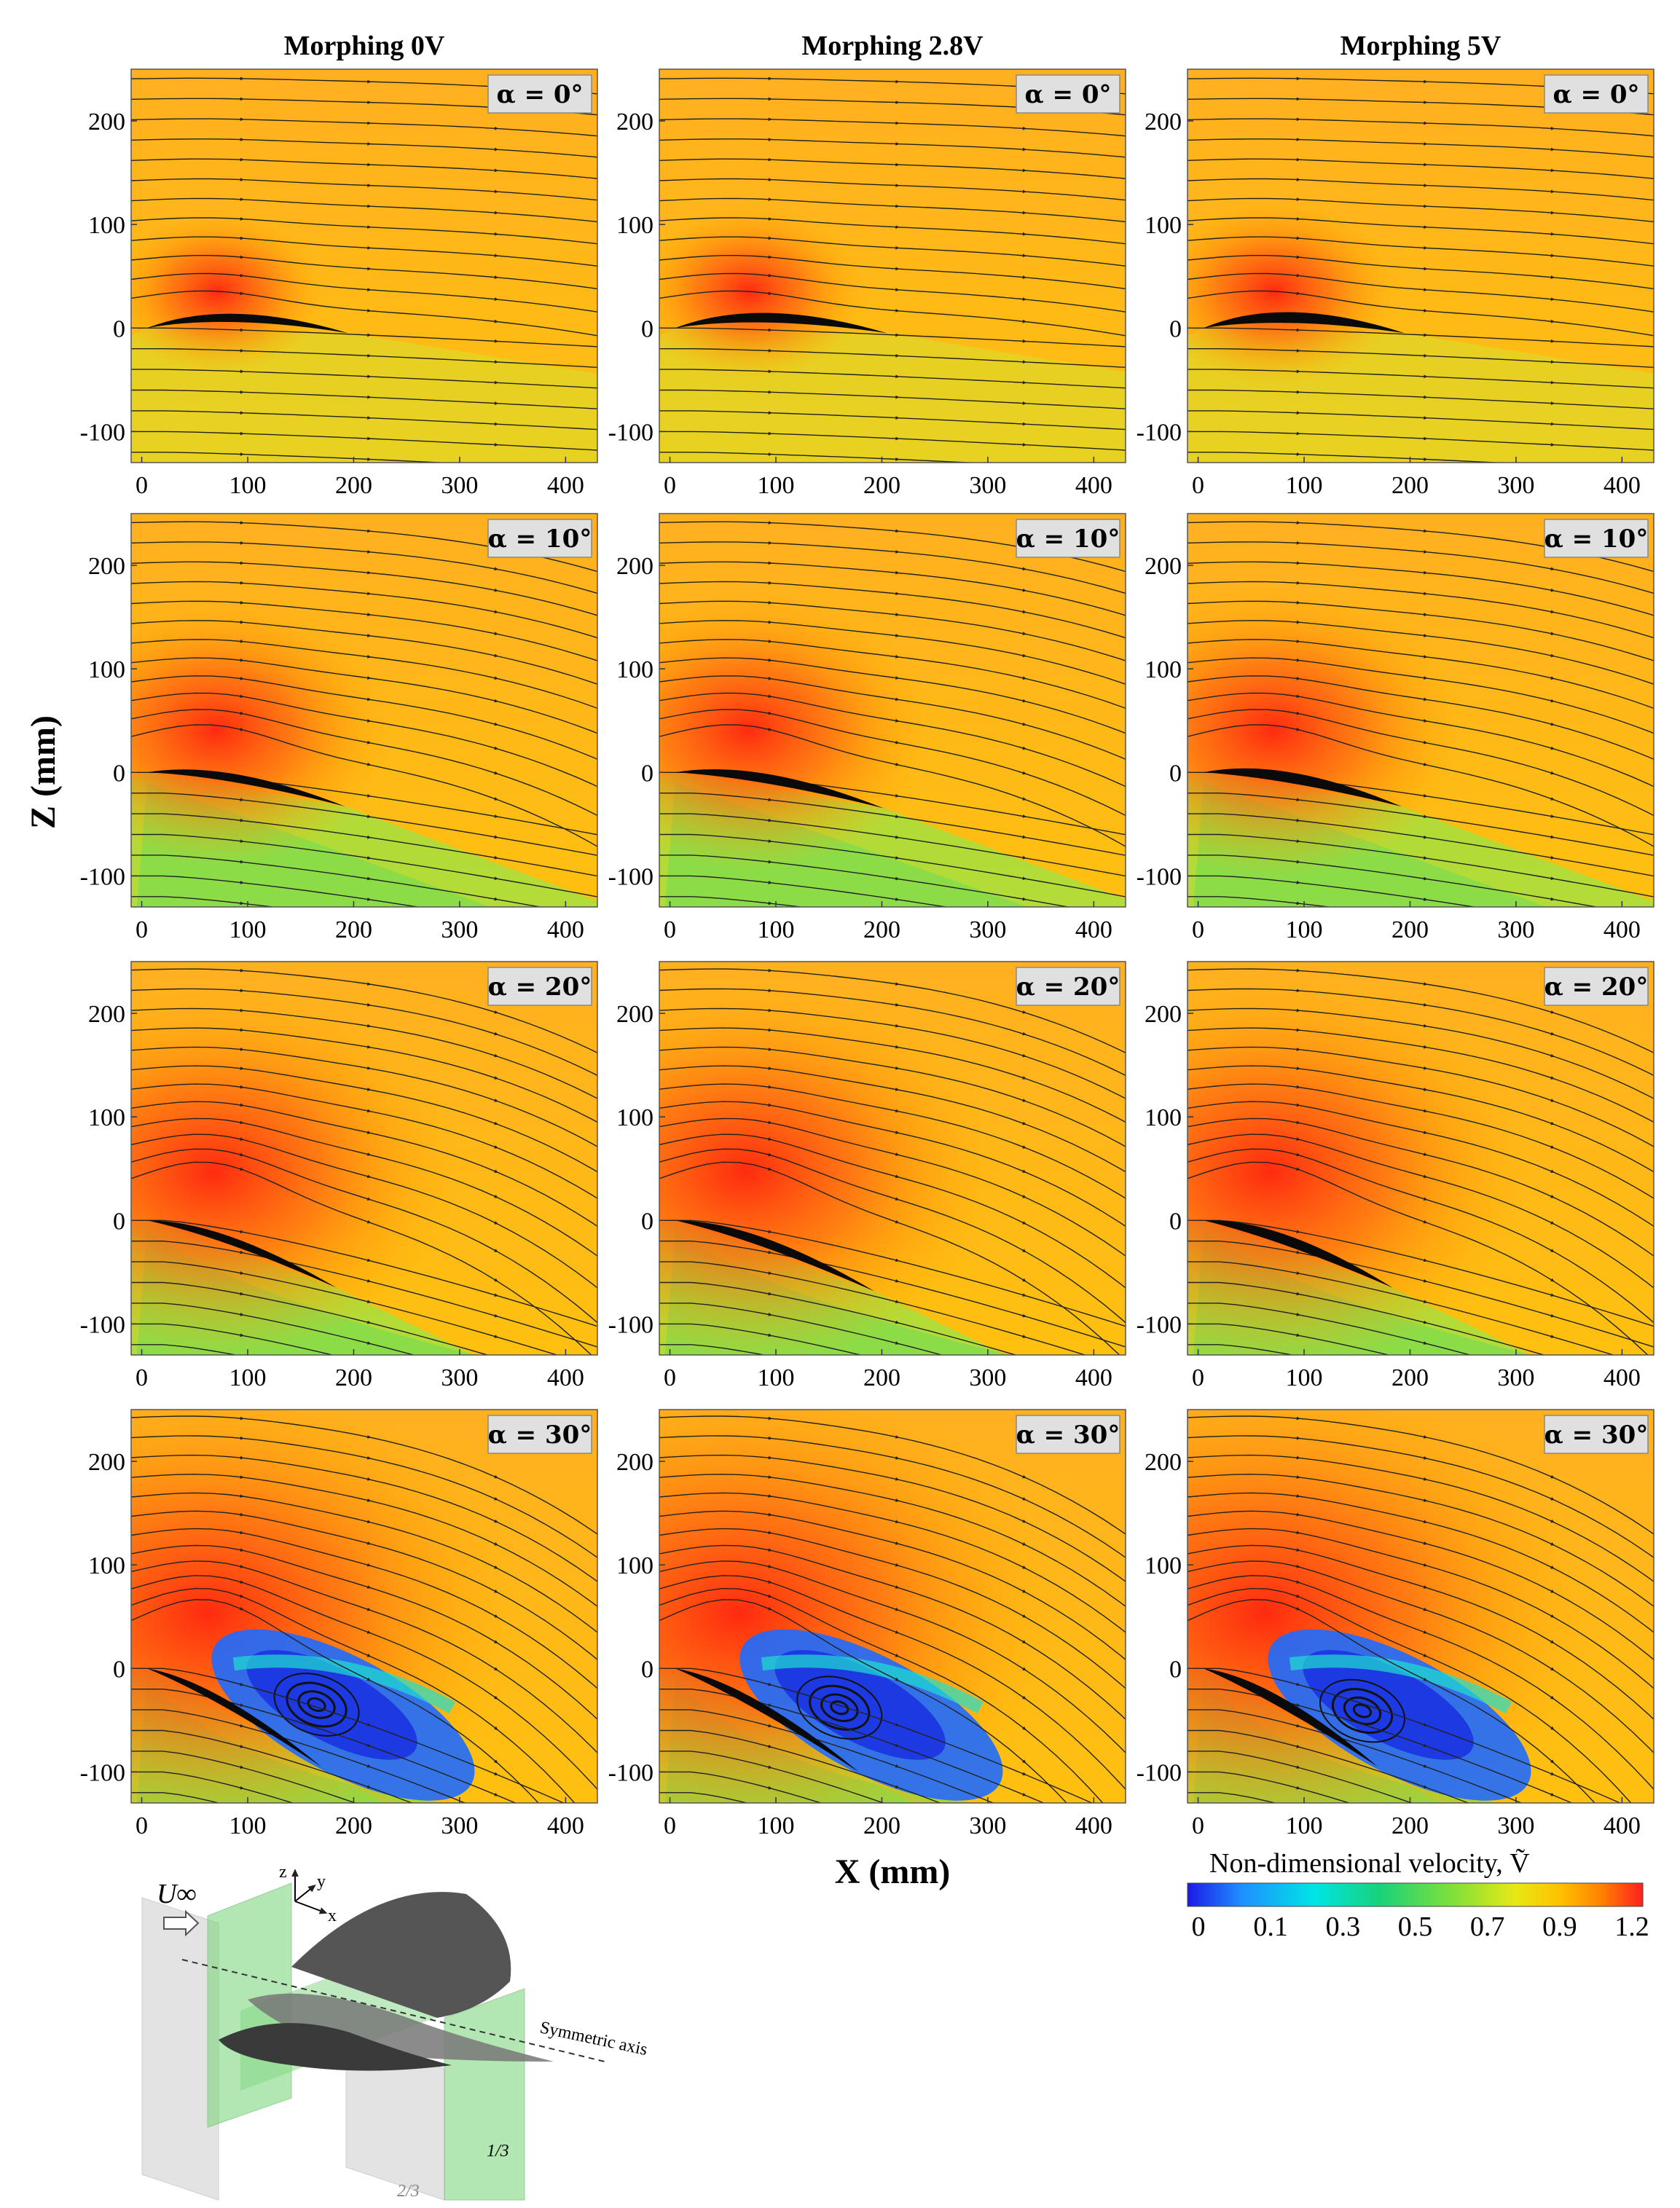 This screenshot has width=1680, height=2208. What do you see at coordinates (43, 772) in the screenshot?
I see `y-axis-label: Z (mm)` at bounding box center [43, 772].